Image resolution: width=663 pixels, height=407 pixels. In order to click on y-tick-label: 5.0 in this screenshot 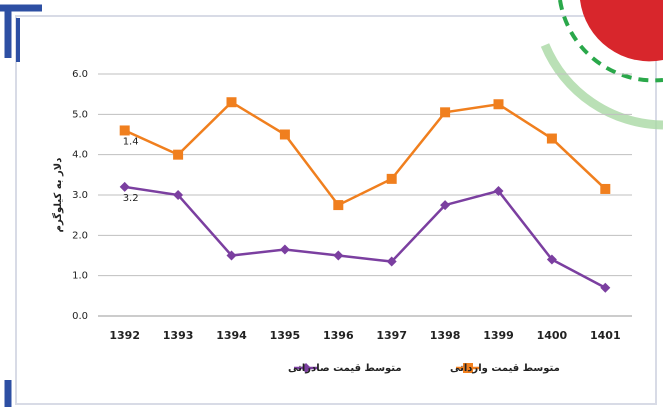, I will do `click(80, 114)`.